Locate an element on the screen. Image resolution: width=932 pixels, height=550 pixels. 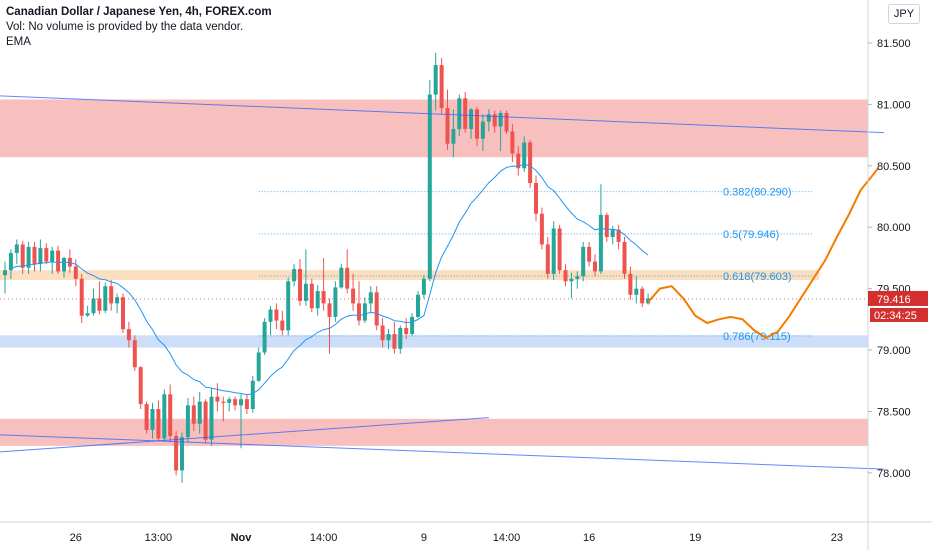
time-tick-label: 23 is located at coordinates (837, 538).